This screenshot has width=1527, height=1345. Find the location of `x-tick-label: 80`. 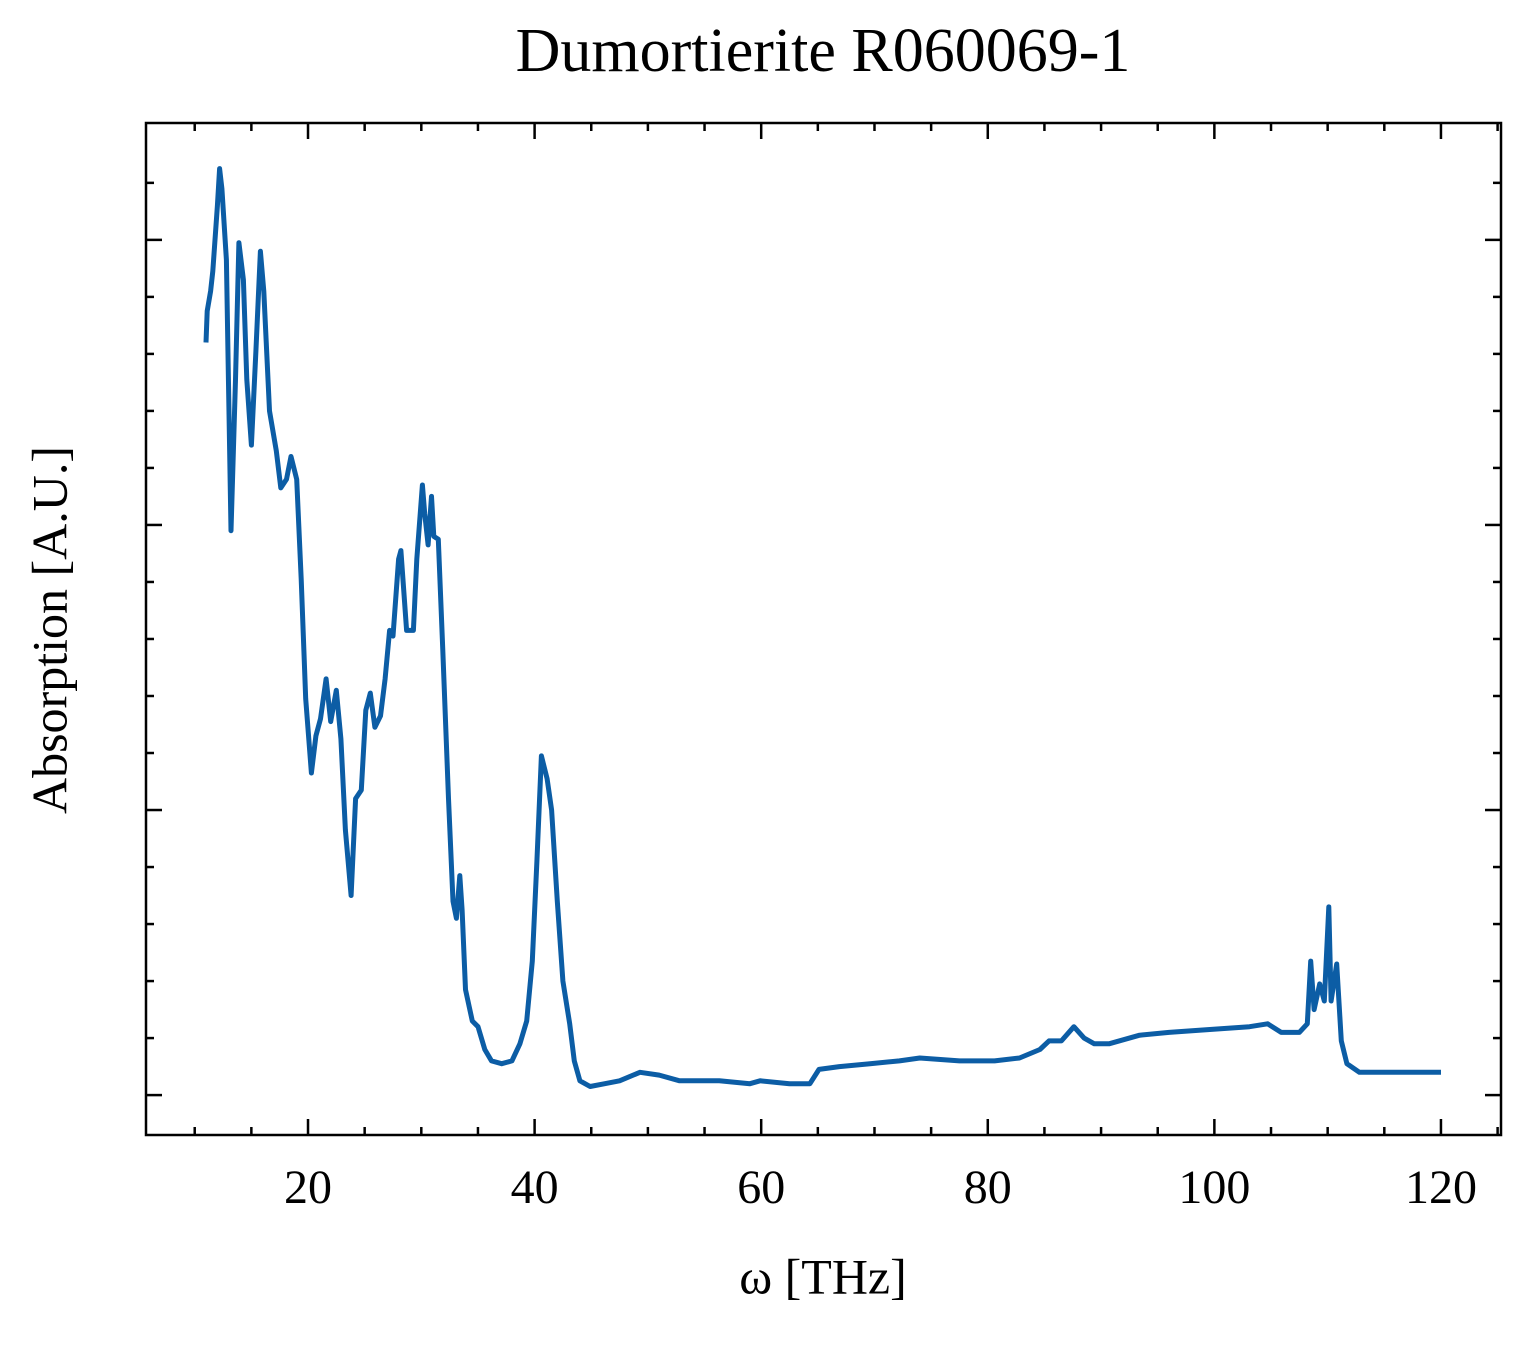

x-tick-label: 80 is located at coordinates (988, 1187).